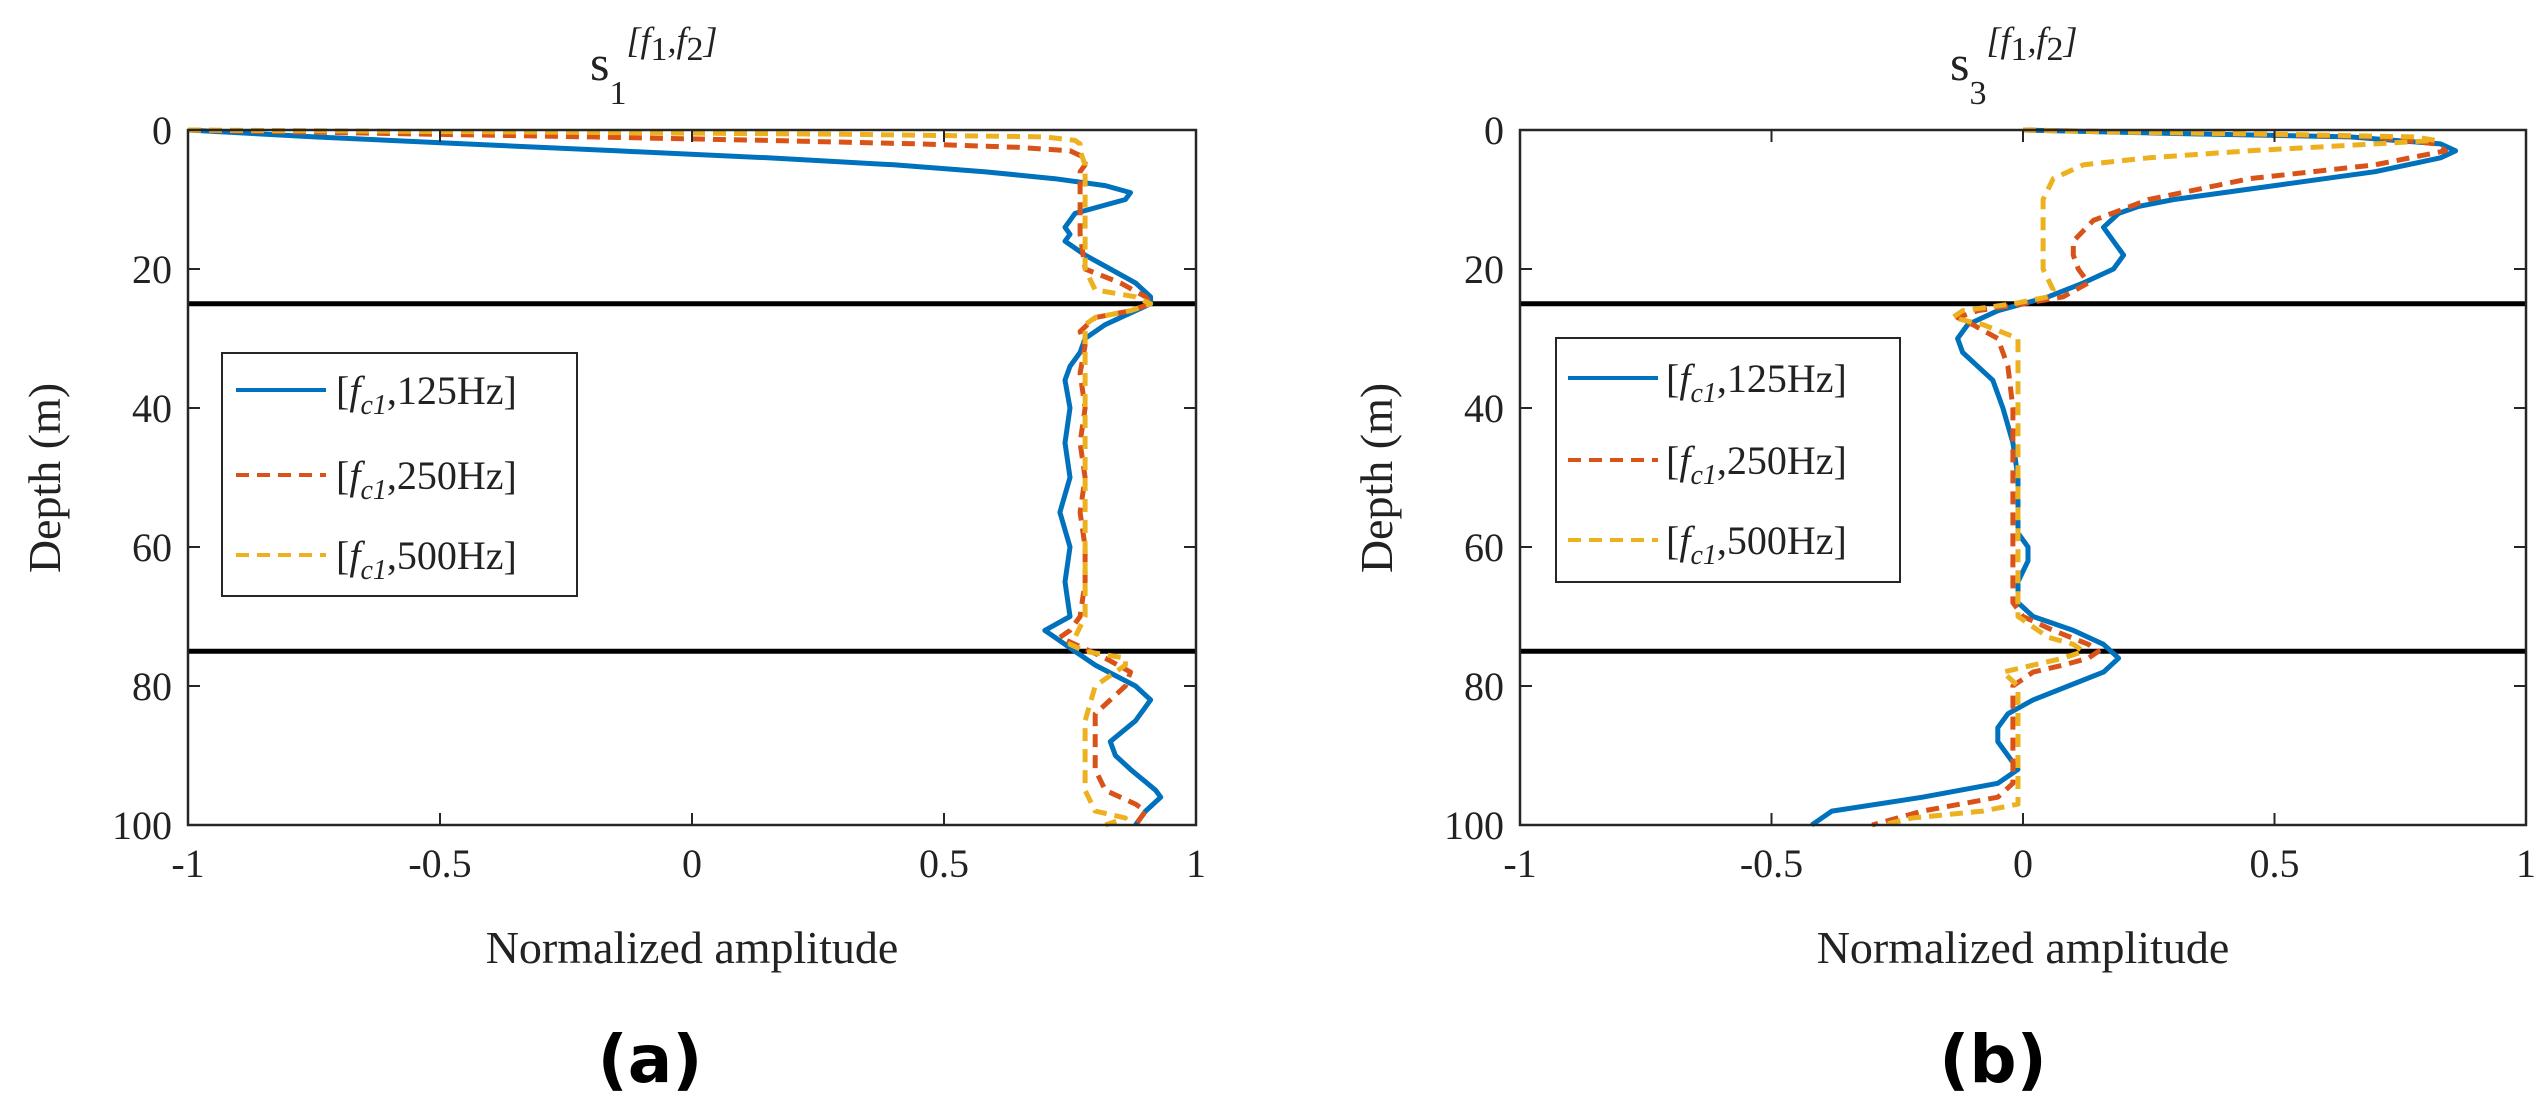 The image size is (2544, 1109). Describe the element at coordinates (1519, 863) in the screenshot. I see `panel-b-x-tick-label: -1` at that location.